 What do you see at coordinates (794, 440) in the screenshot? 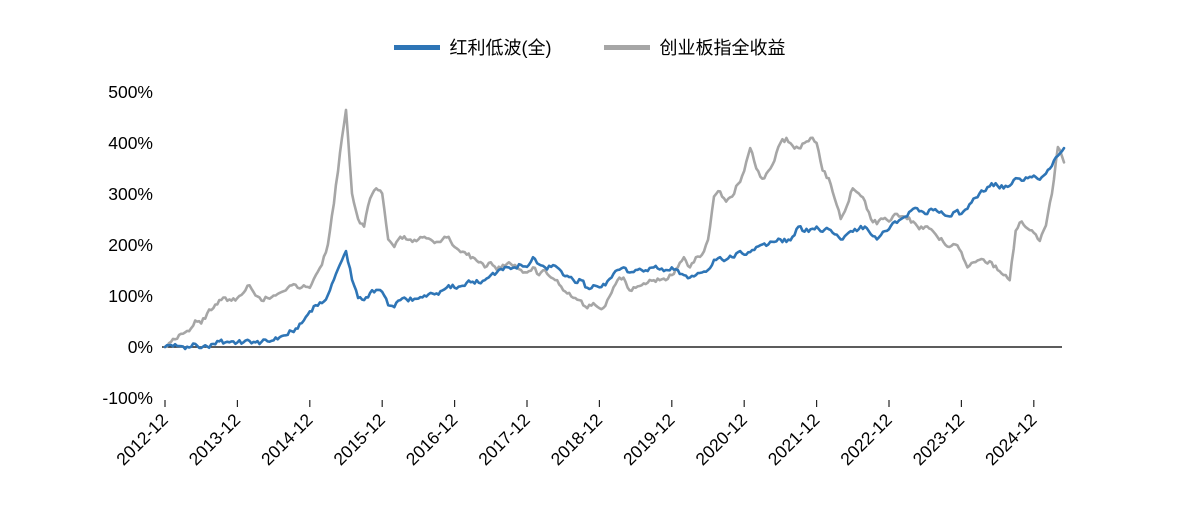
I see `svg-text: 2021-12` at bounding box center [794, 440].